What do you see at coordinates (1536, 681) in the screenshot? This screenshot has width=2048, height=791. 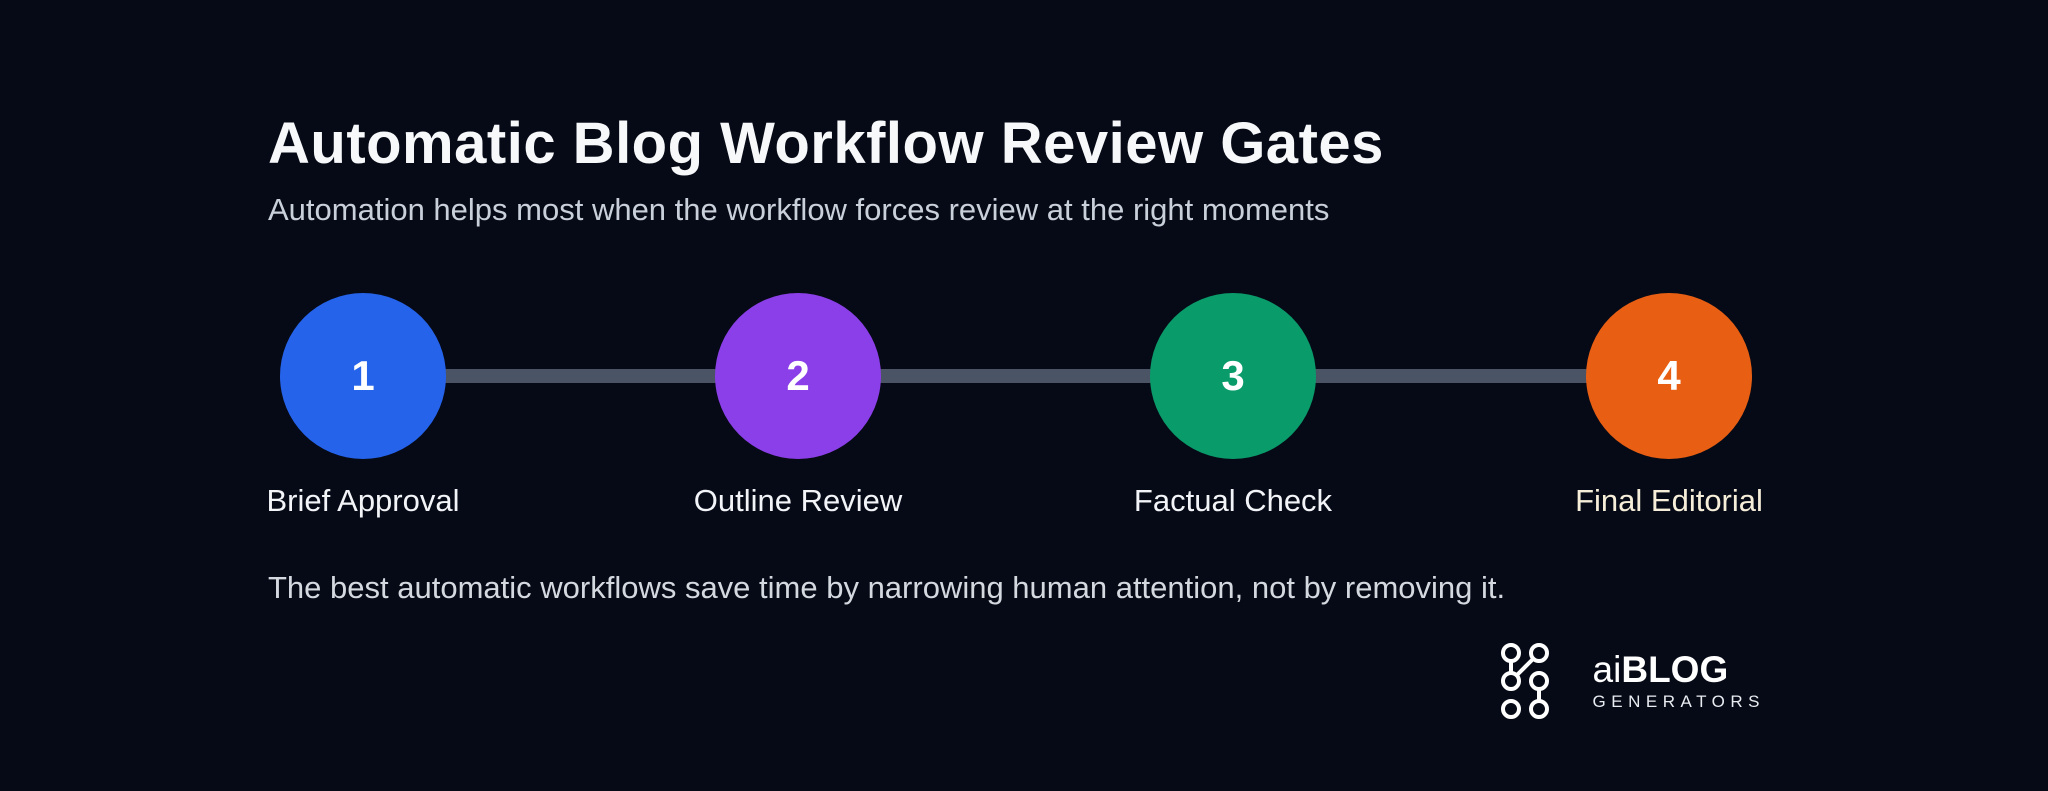 I see `dots-network-icon` at bounding box center [1536, 681].